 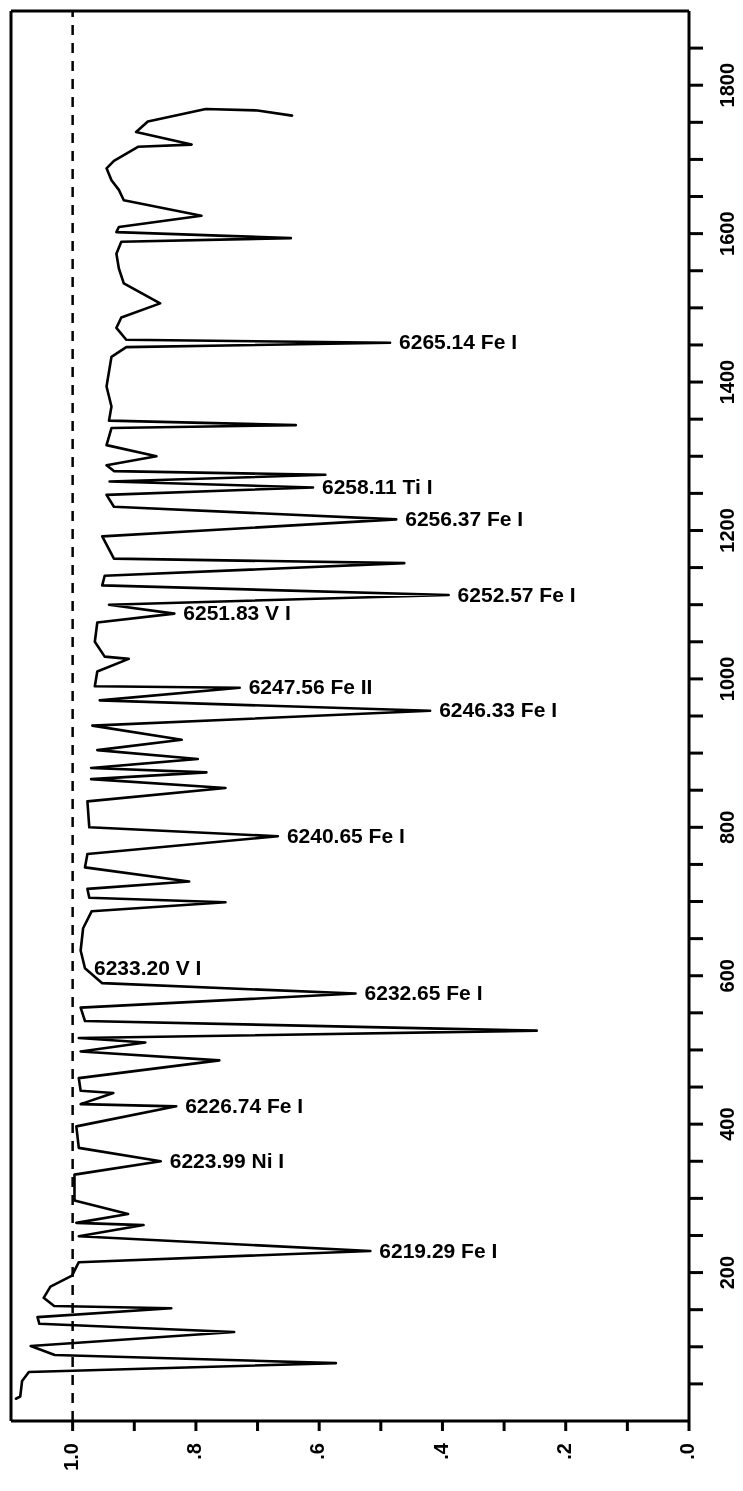 I want to click on y-tick-label: 1800, so click(x=727, y=85).